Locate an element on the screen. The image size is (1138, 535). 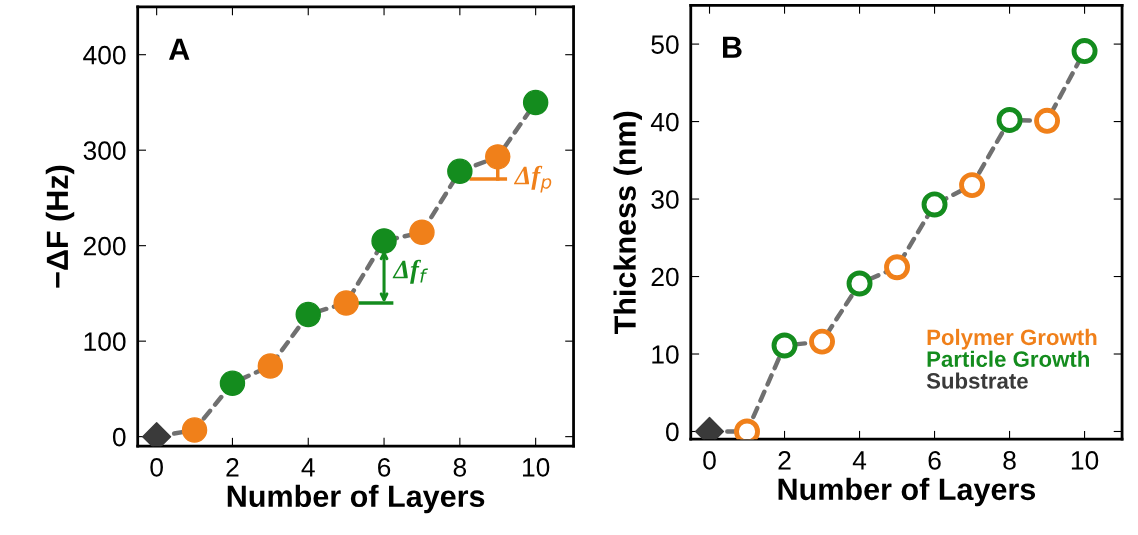
text: A is located at coordinates (179, 49).